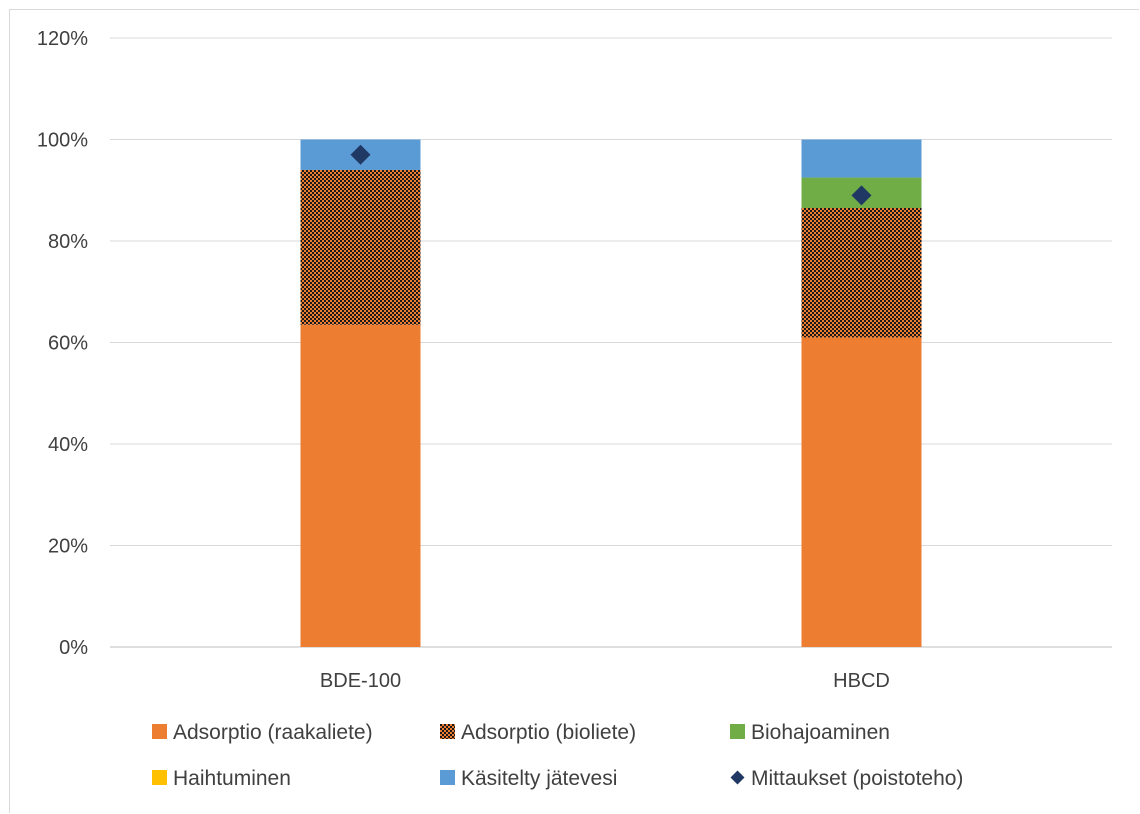  Describe the element at coordinates (62, 39) in the screenshot. I see `y-tick-label: 120%` at that location.